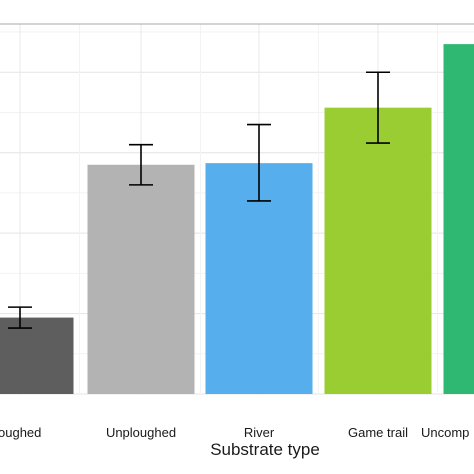 This screenshot has width=474, height=474. I want to click on x-tick-label: Unploughed, so click(141, 432).